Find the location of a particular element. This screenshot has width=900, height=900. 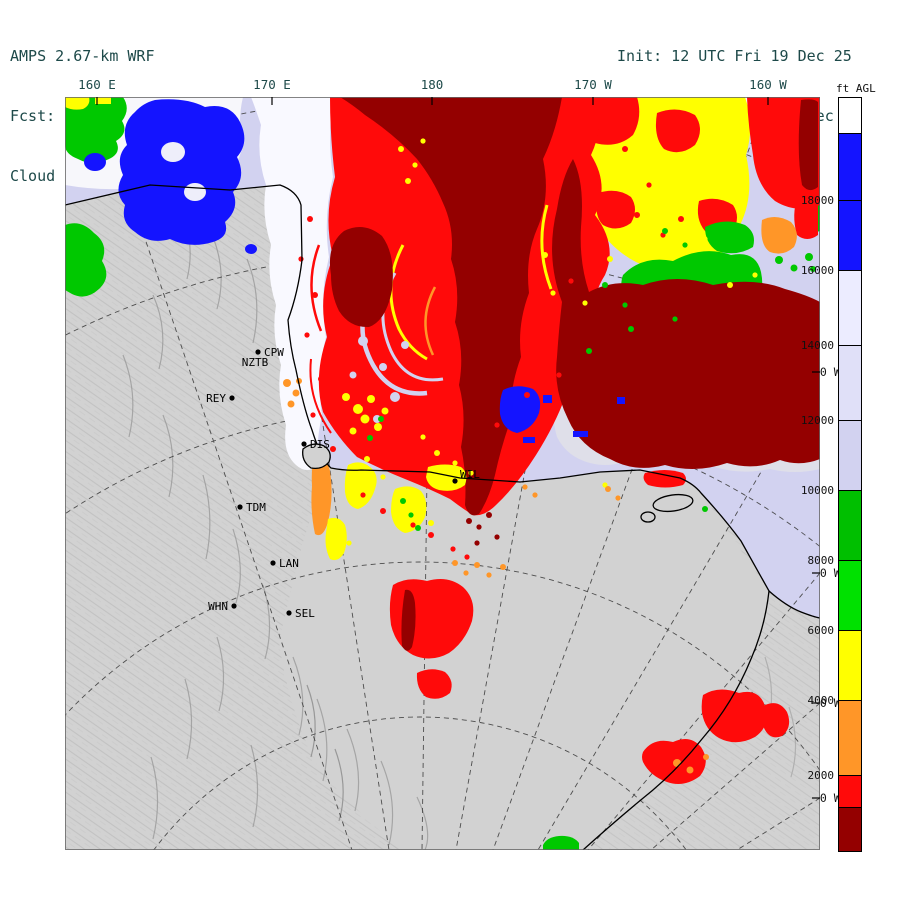

lon-label: 160 E is located at coordinates (97, 84).